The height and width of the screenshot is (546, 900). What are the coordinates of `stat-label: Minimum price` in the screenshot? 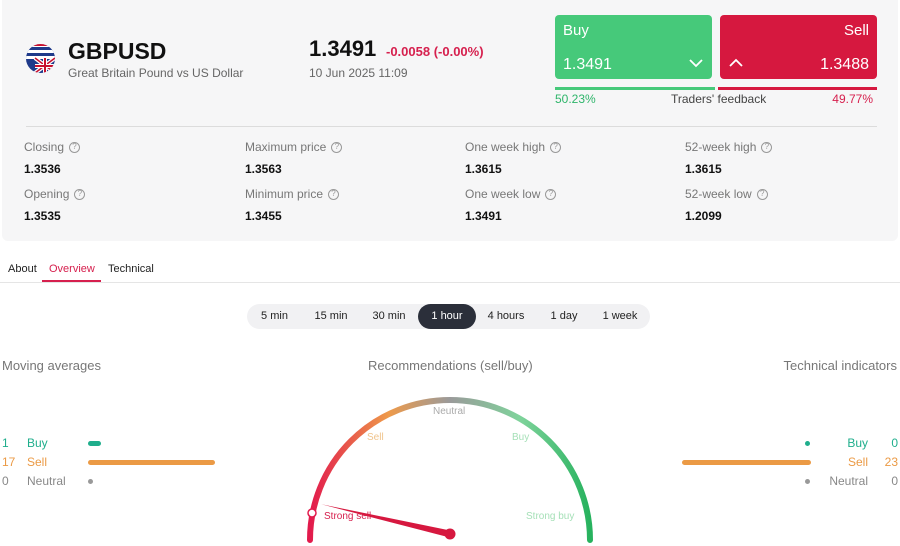 It's located at (284, 194).